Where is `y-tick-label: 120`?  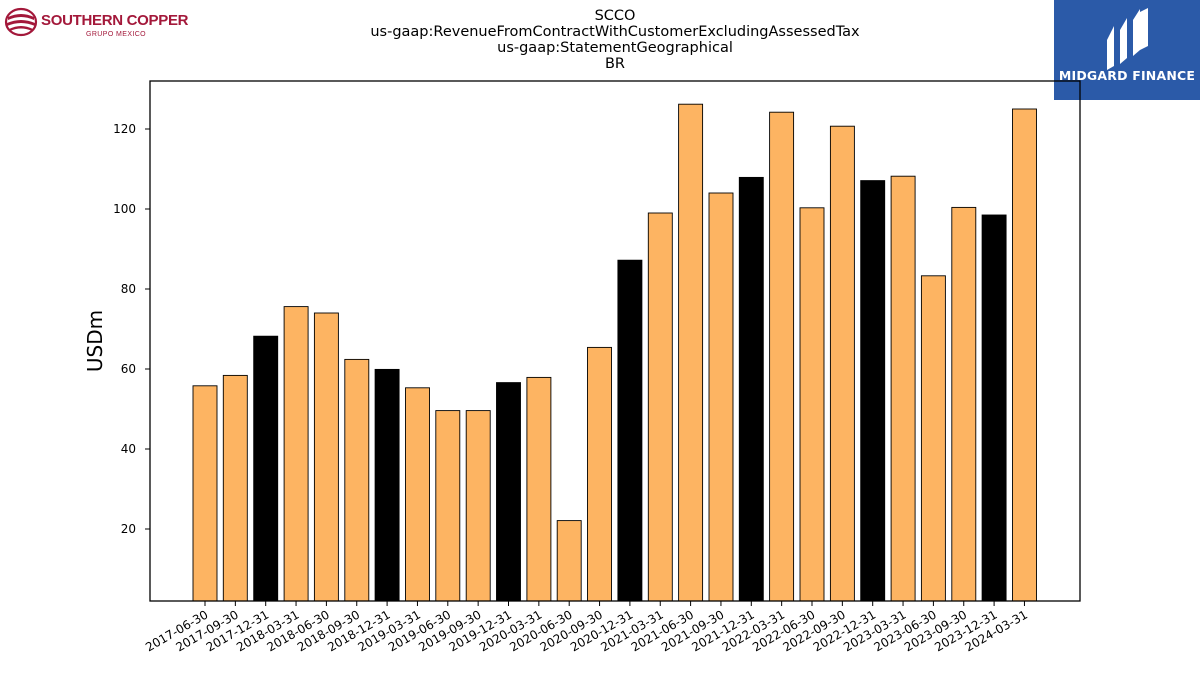
y-tick-label: 120 is located at coordinates (124, 129).